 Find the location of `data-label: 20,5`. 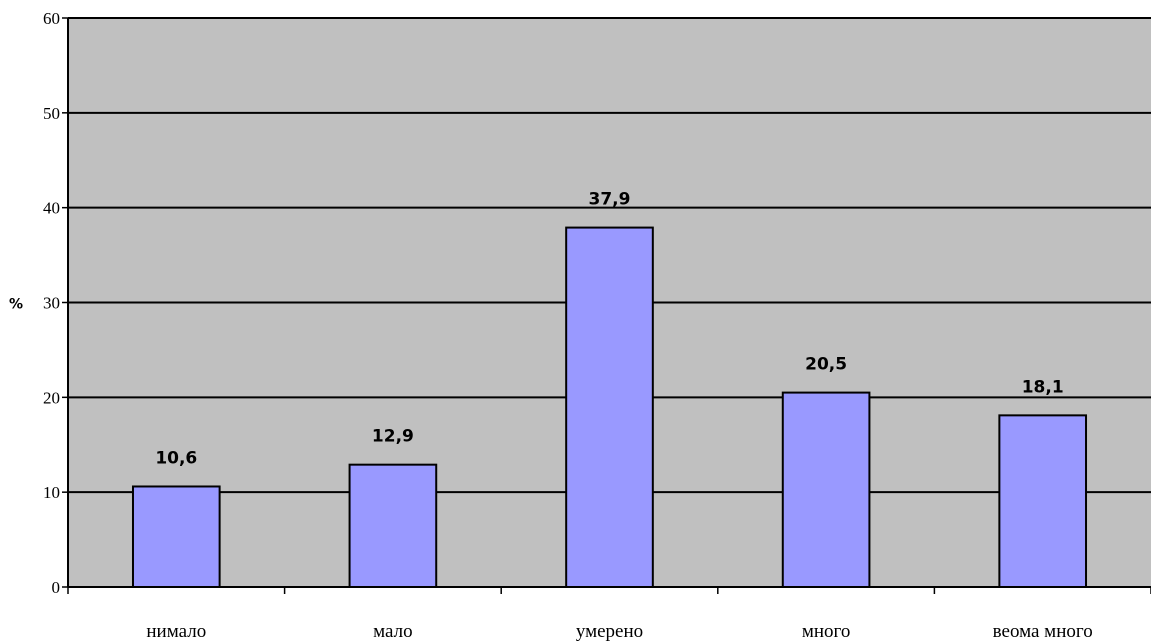

data-label: 20,5 is located at coordinates (826, 365).